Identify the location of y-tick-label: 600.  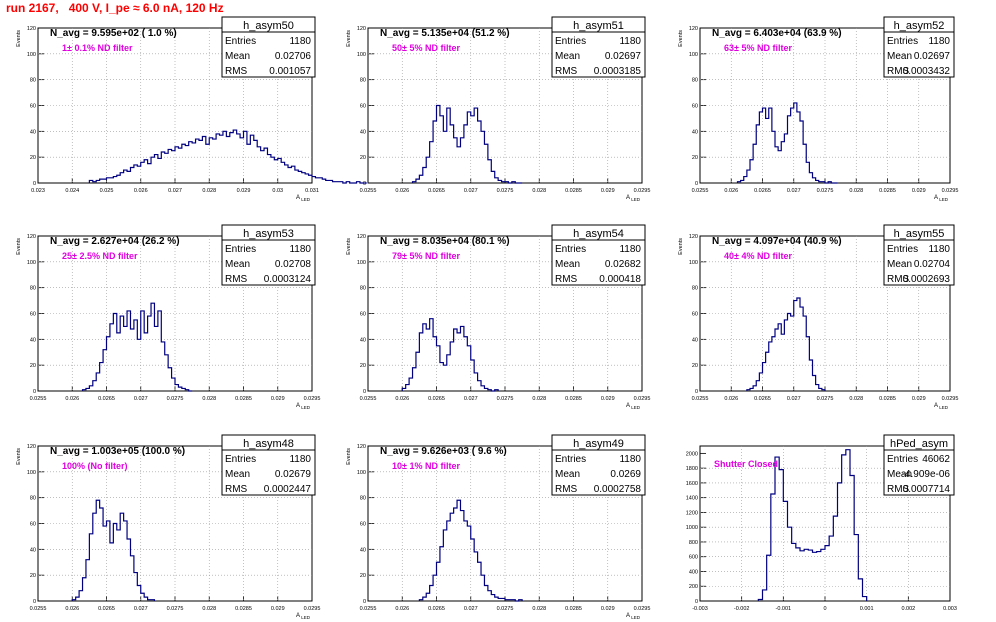
(693, 558).